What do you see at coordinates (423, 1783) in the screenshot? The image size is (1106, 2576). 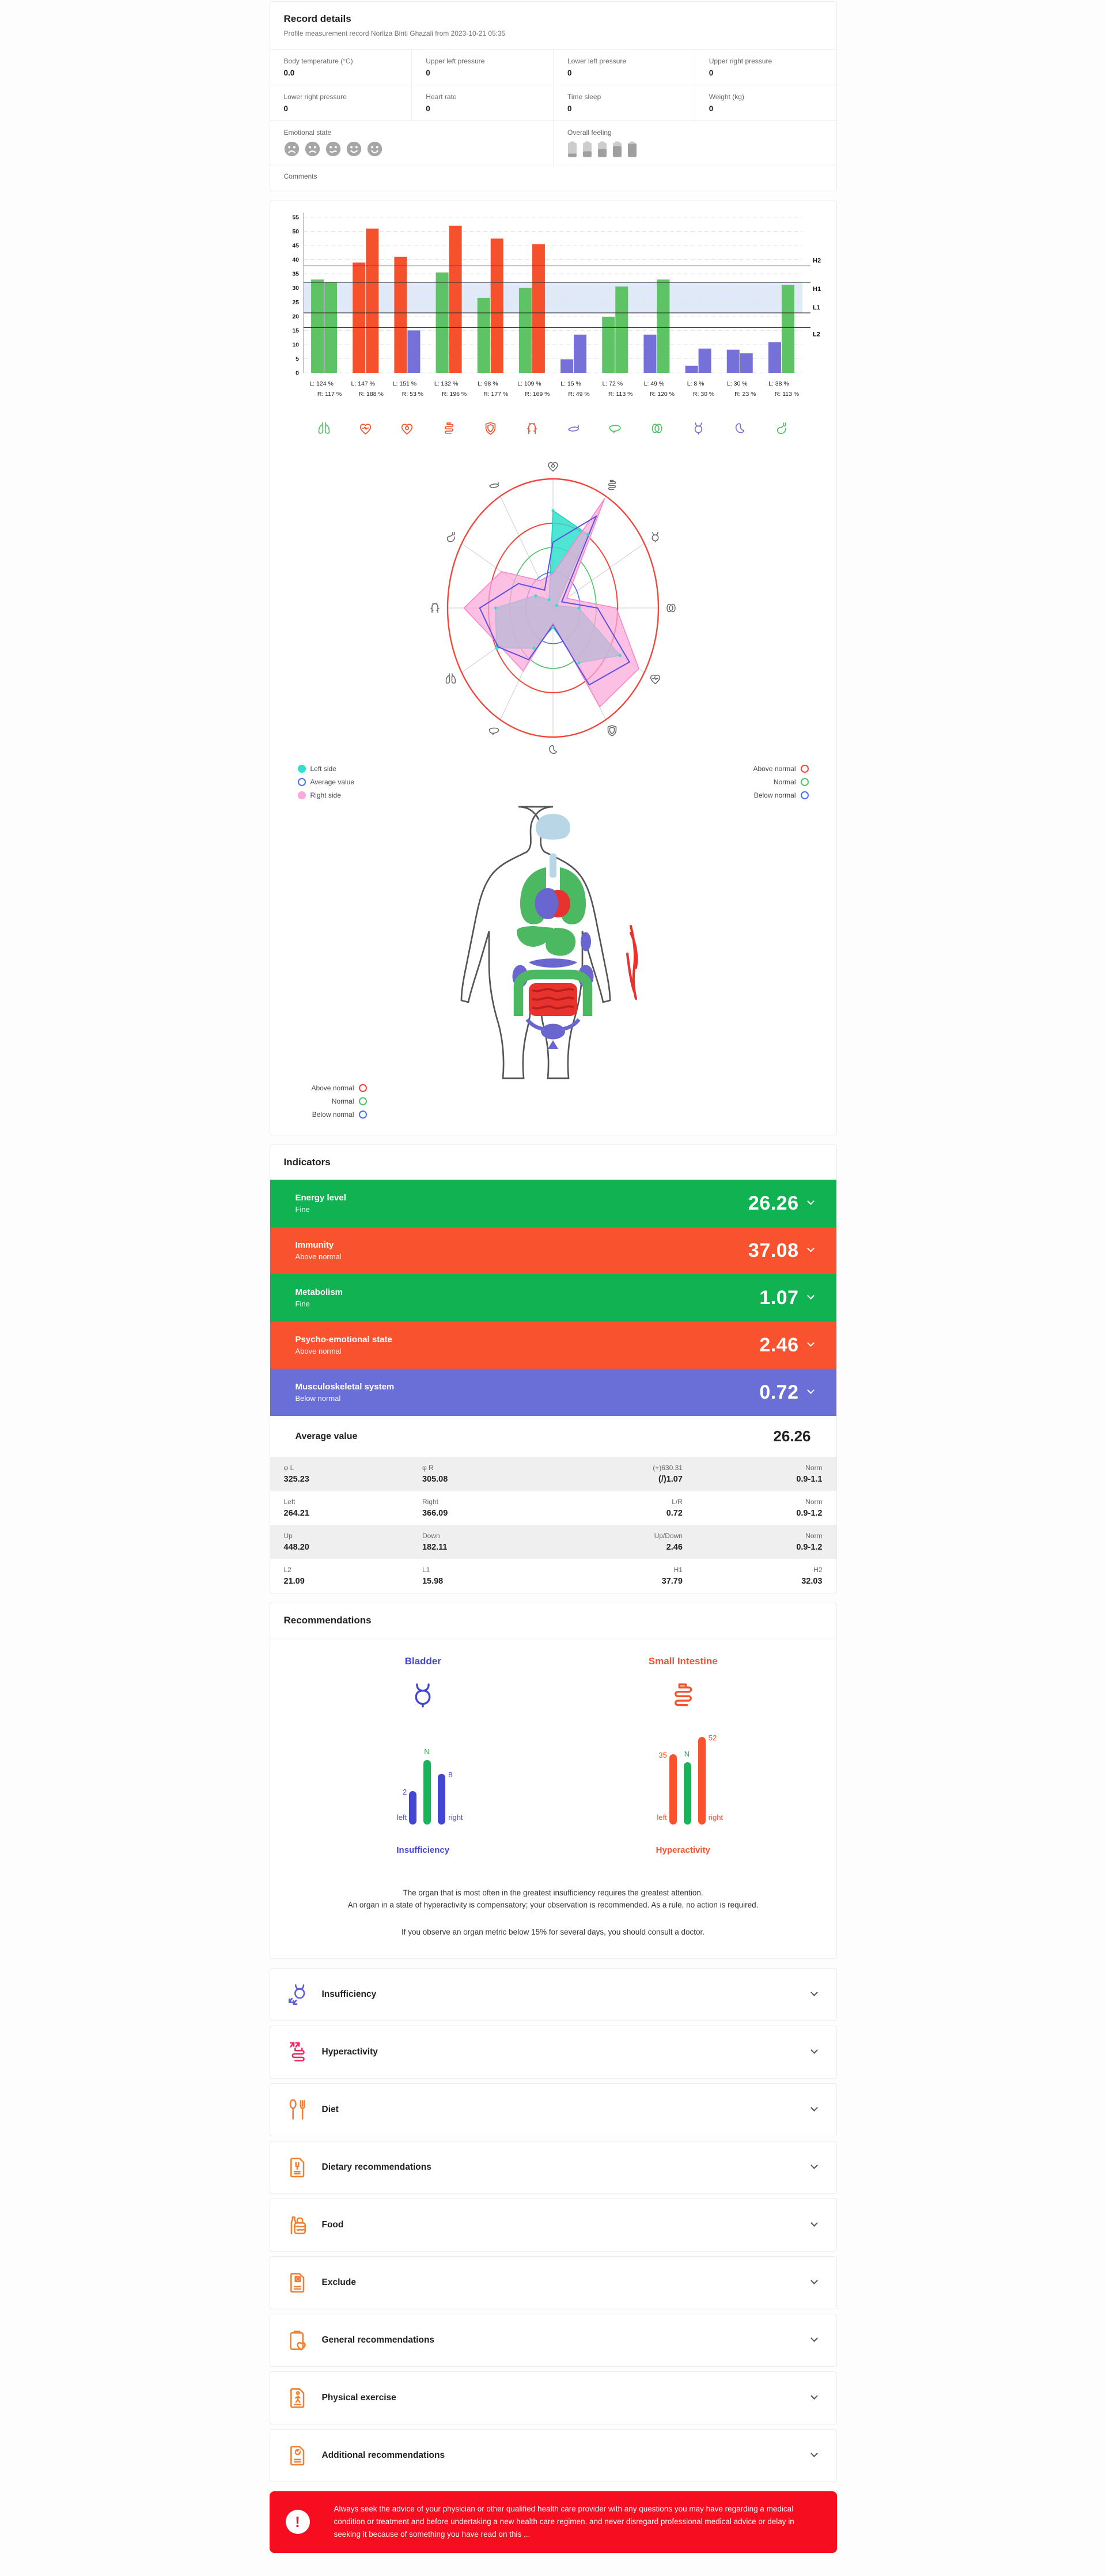 I see `insufficiency-mini-chart: 2 N 8 left right` at bounding box center [423, 1783].